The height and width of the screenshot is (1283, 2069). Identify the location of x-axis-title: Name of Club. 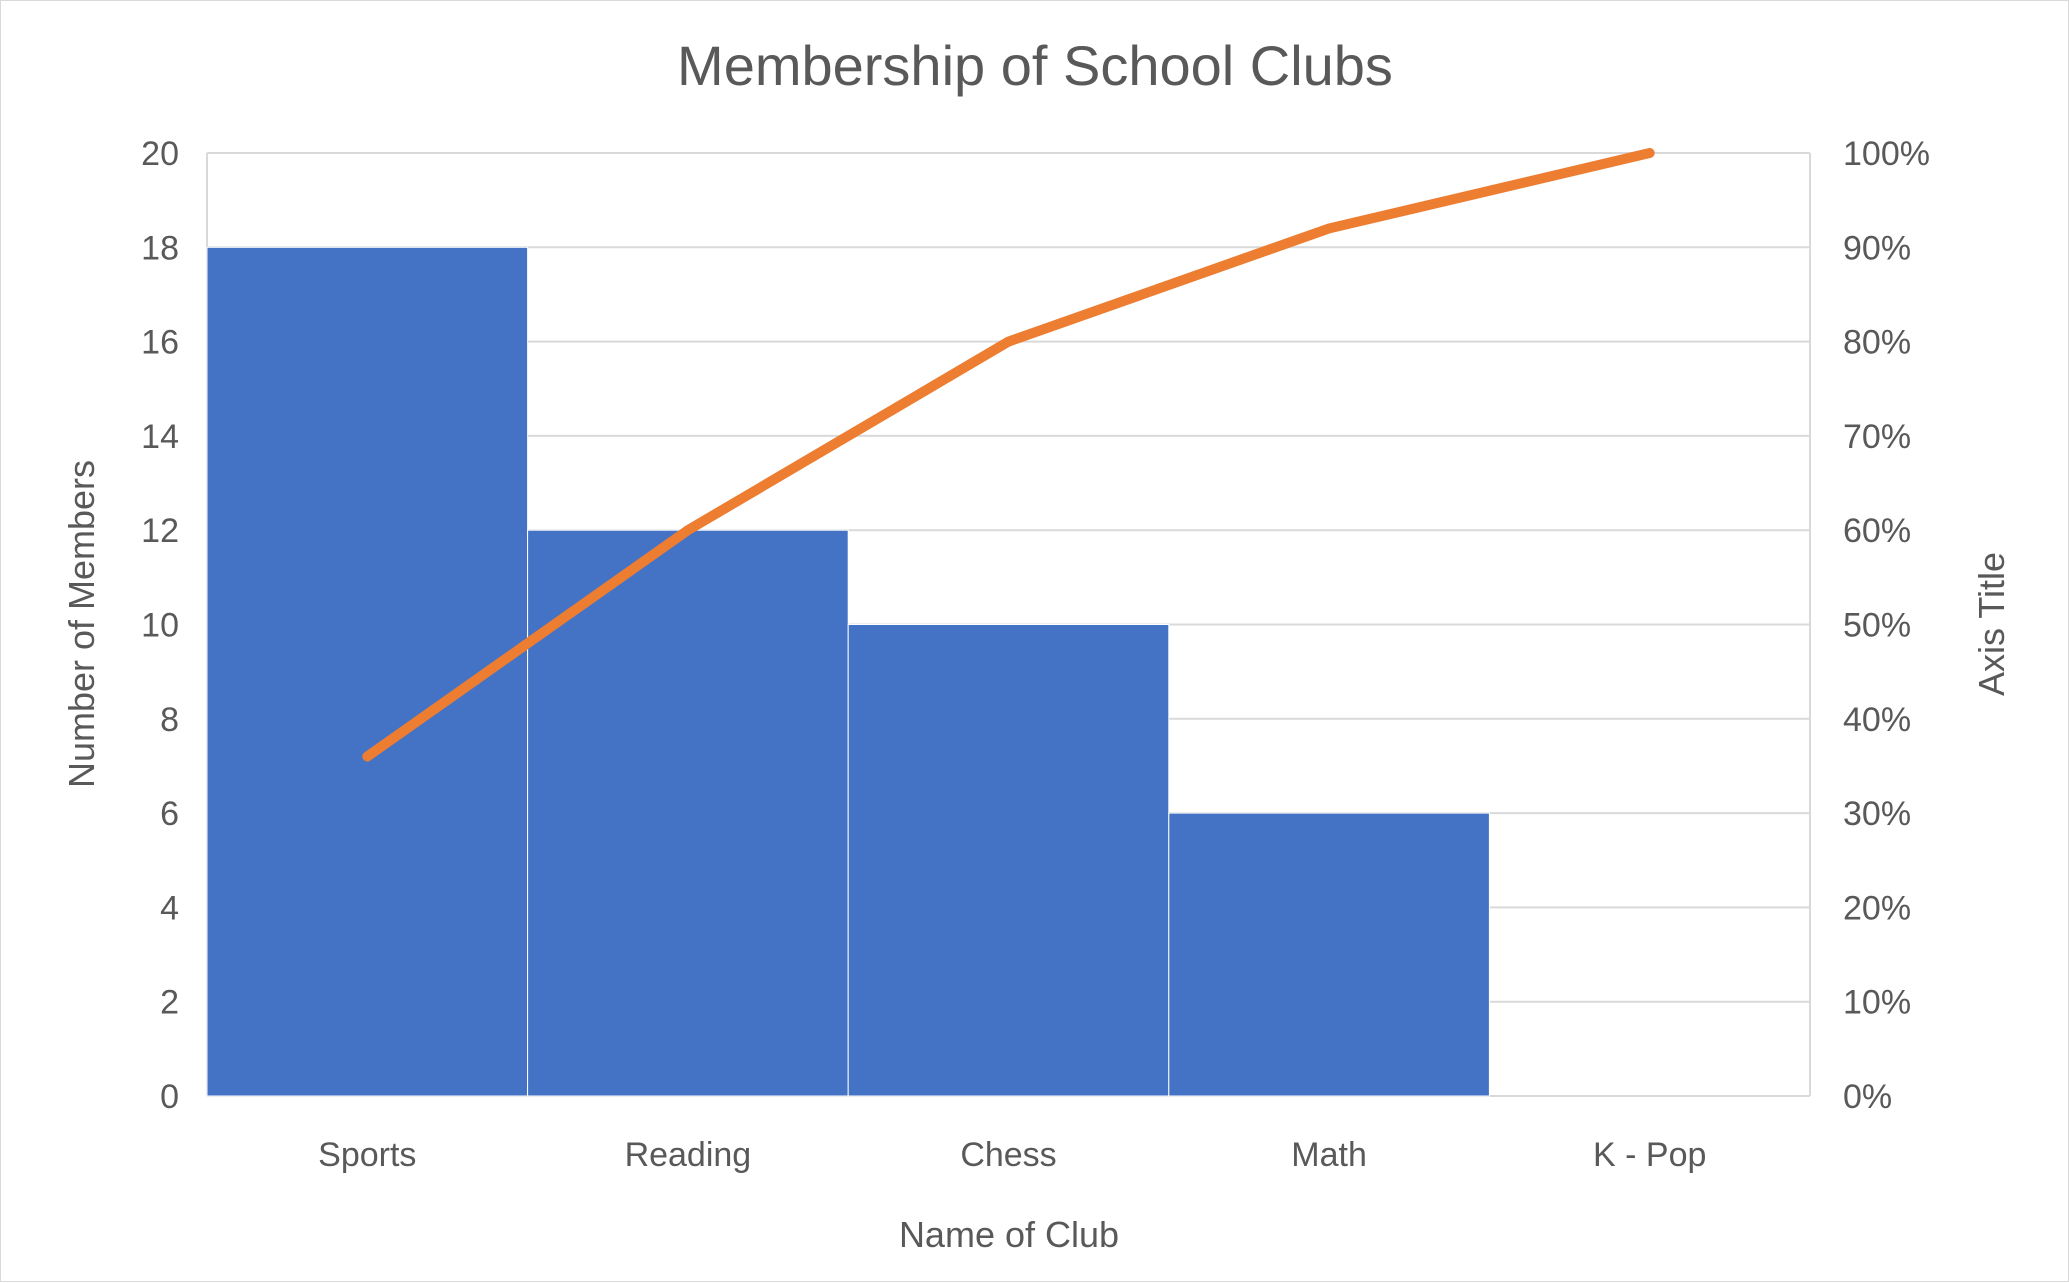
(1009, 1234).